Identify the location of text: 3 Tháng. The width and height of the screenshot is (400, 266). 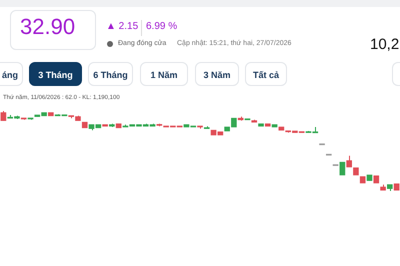
(55, 74).